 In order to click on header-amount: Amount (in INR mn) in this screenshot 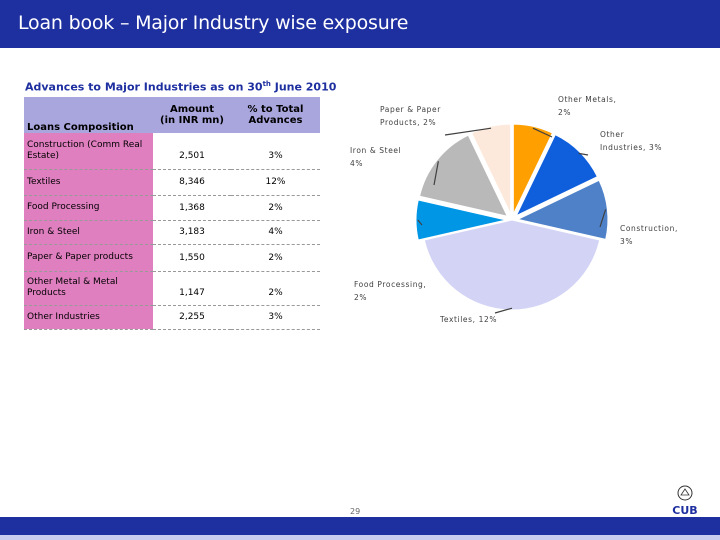, I will do `click(192, 115)`.